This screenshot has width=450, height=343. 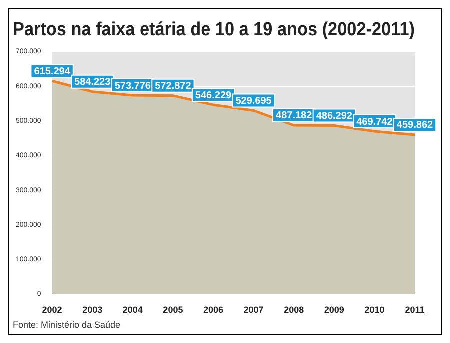 I want to click on x-tick-label: 2009, so click(x=334, y=310).